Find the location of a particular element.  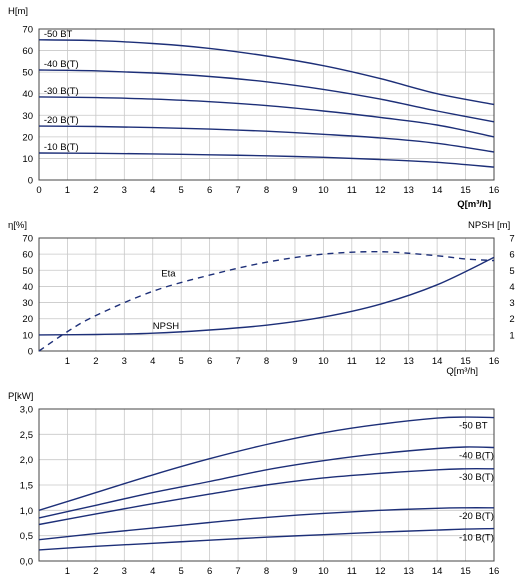

series-label: Eta is located at coordinates (168, 274).